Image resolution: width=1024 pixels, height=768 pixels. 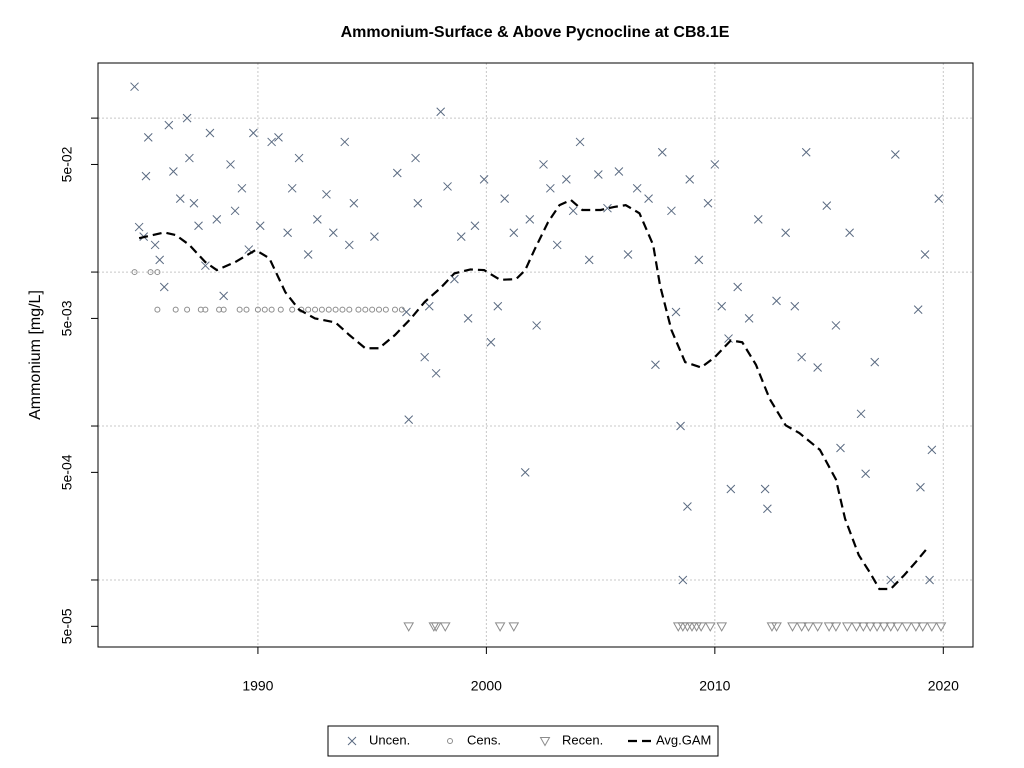 What do you see at coordinates (943, 686) in the screenshot?
I see `x-tick-label: 2020` at bounding box center [943, 686].